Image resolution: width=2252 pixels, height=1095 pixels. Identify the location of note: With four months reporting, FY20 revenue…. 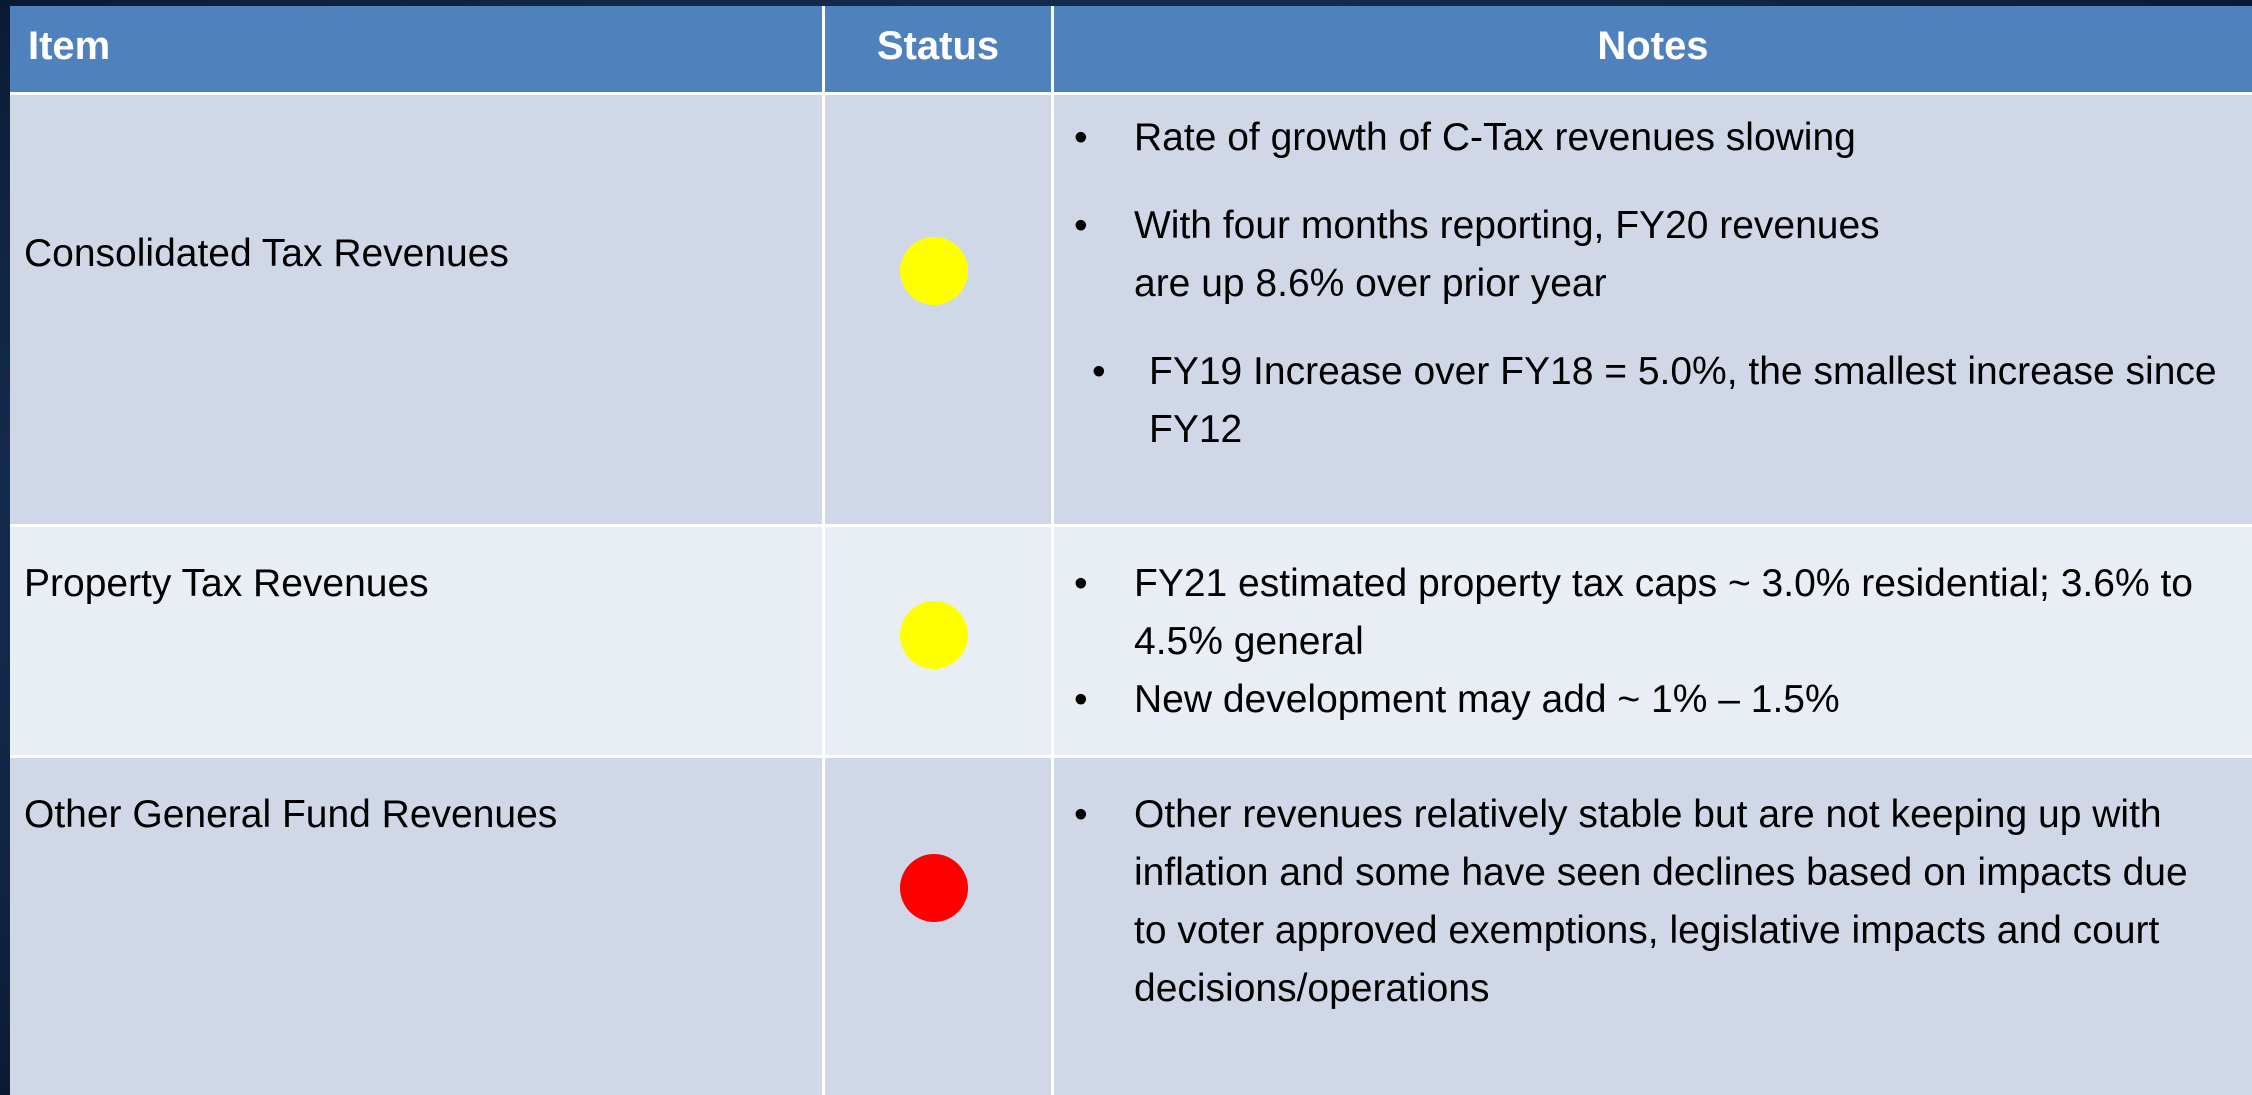
(1638, 255).